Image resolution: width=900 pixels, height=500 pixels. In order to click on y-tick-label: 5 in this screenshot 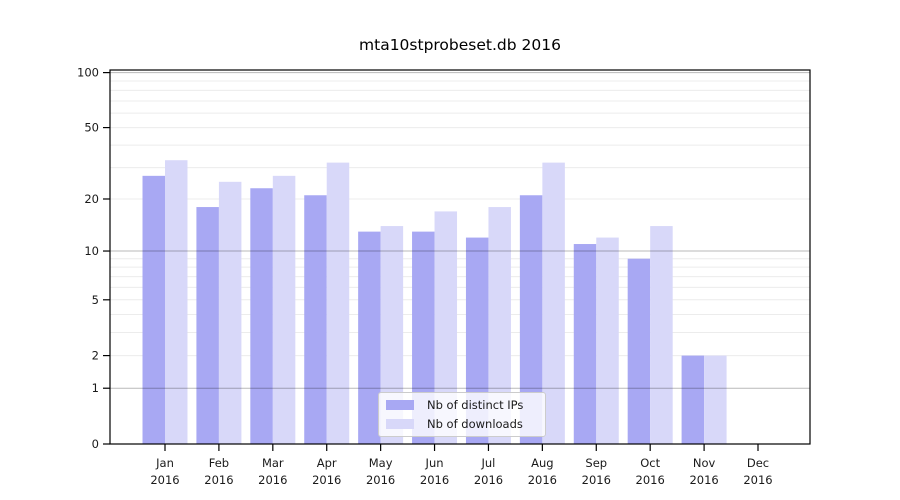, I will do `click(95, 300)`.